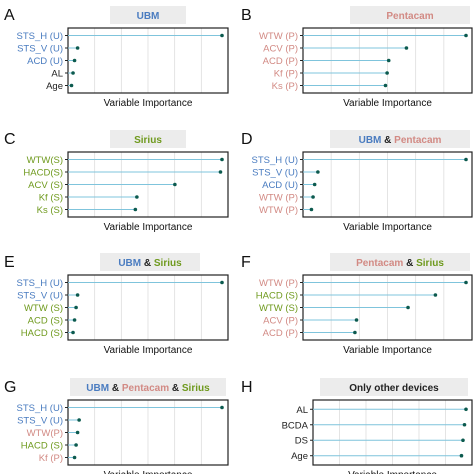 This screenshot has height=474, width=474. I want to click on y-tick-label: Kf (P), so click(51, 458).